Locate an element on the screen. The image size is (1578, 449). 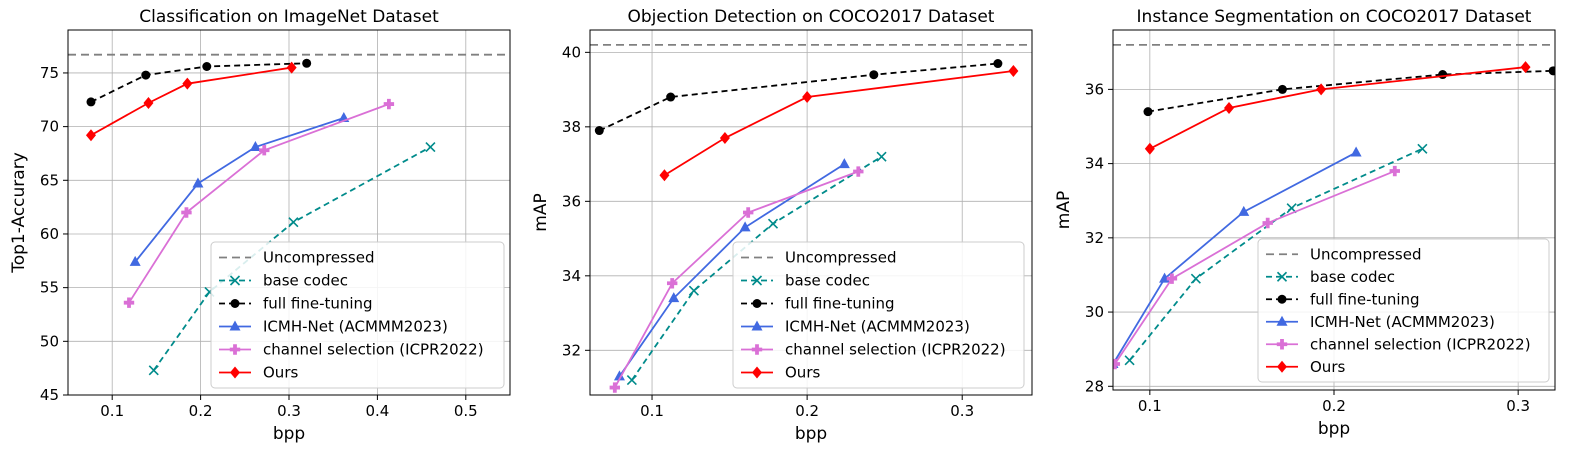
y-tick-label: 30 is located at coordinates (1094, 312).